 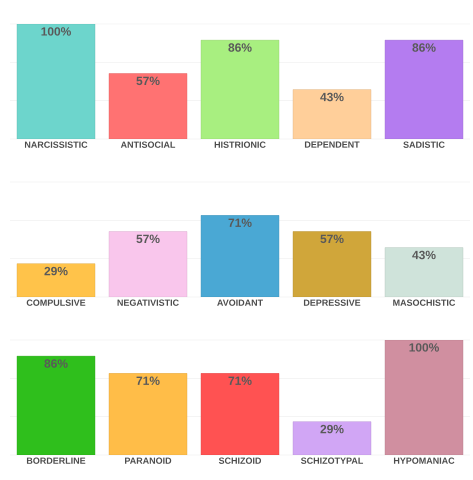 What do you see at coordinates (148, 303) in the screenshot?
I see `x-tick-label: NEGATIVISTIC` at bounding box center [148, 303].